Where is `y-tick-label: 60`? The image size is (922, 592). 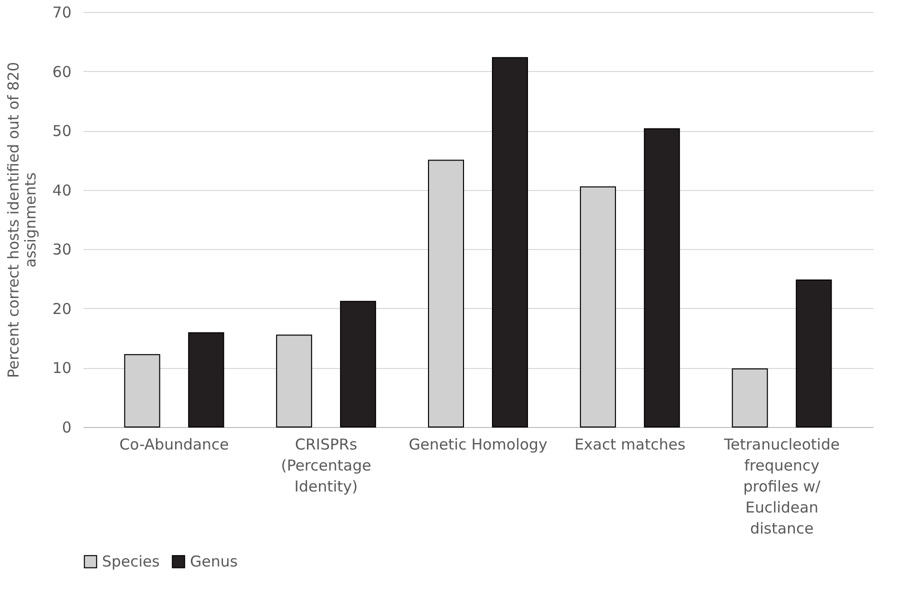
y-tick-label: 60 is located at coordinates (62, 71).